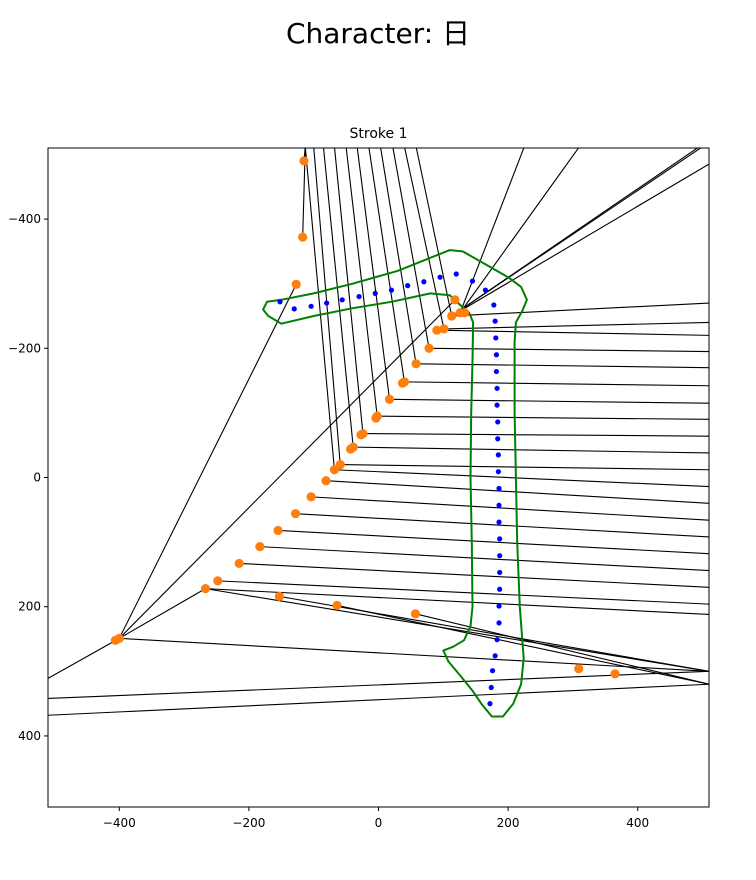 Image resolution: width=756 pixels, height=880 pixels. I want to click on y-tick-label: 400, so click(29, 736).